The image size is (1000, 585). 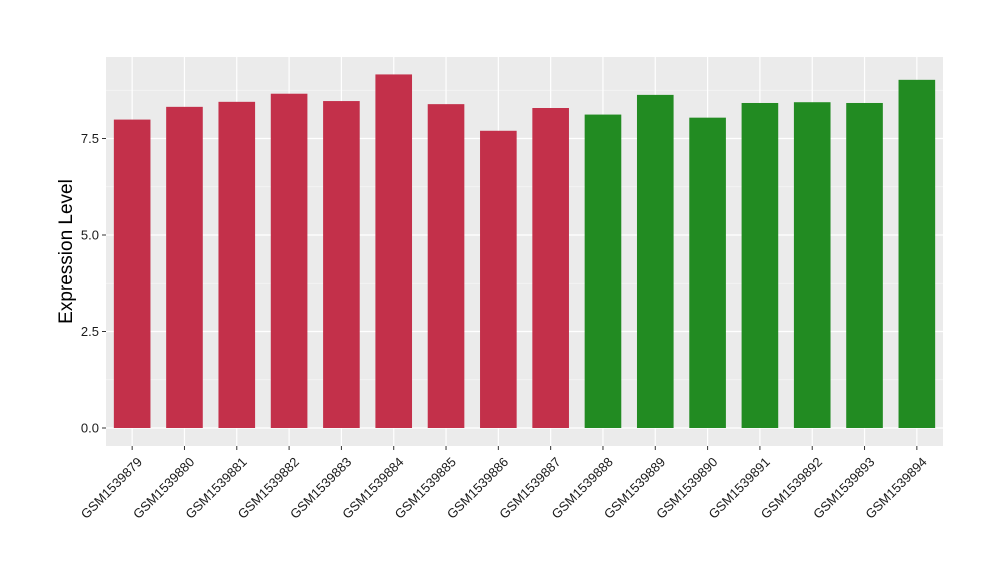 I want to click on bar-GSM1539889, so click(x=655, y=261).